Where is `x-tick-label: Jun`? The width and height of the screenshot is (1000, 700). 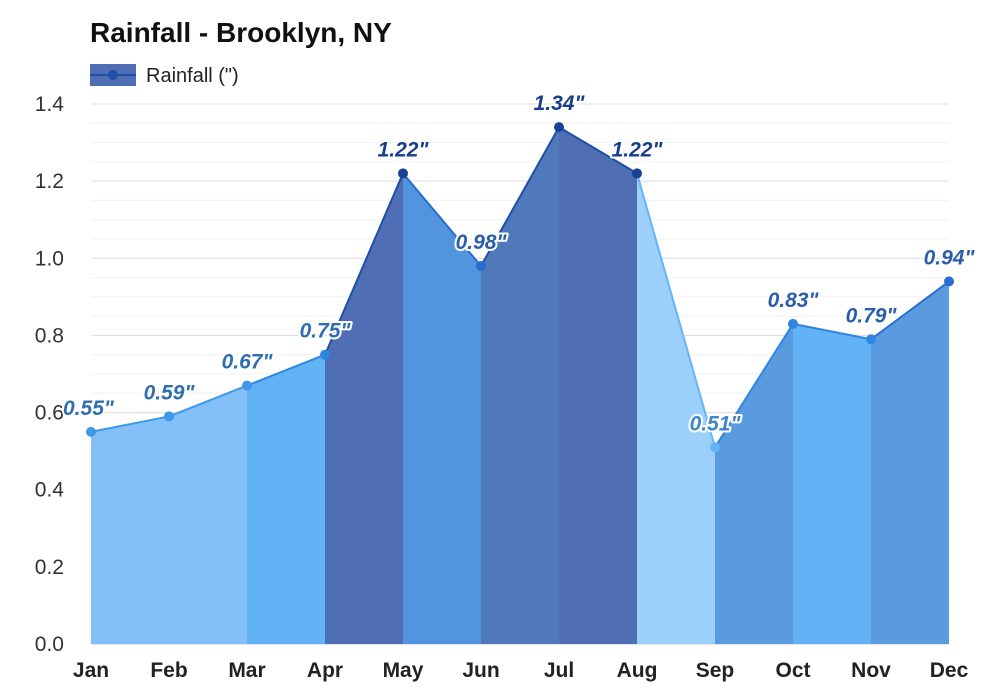 x-tick-label: Jun is located at coordinates (480, 670).